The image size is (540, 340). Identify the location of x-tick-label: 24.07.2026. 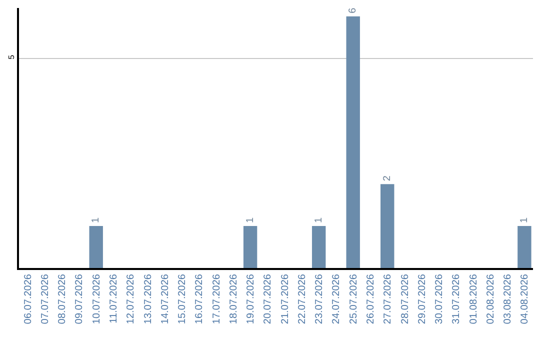
(336, 299).